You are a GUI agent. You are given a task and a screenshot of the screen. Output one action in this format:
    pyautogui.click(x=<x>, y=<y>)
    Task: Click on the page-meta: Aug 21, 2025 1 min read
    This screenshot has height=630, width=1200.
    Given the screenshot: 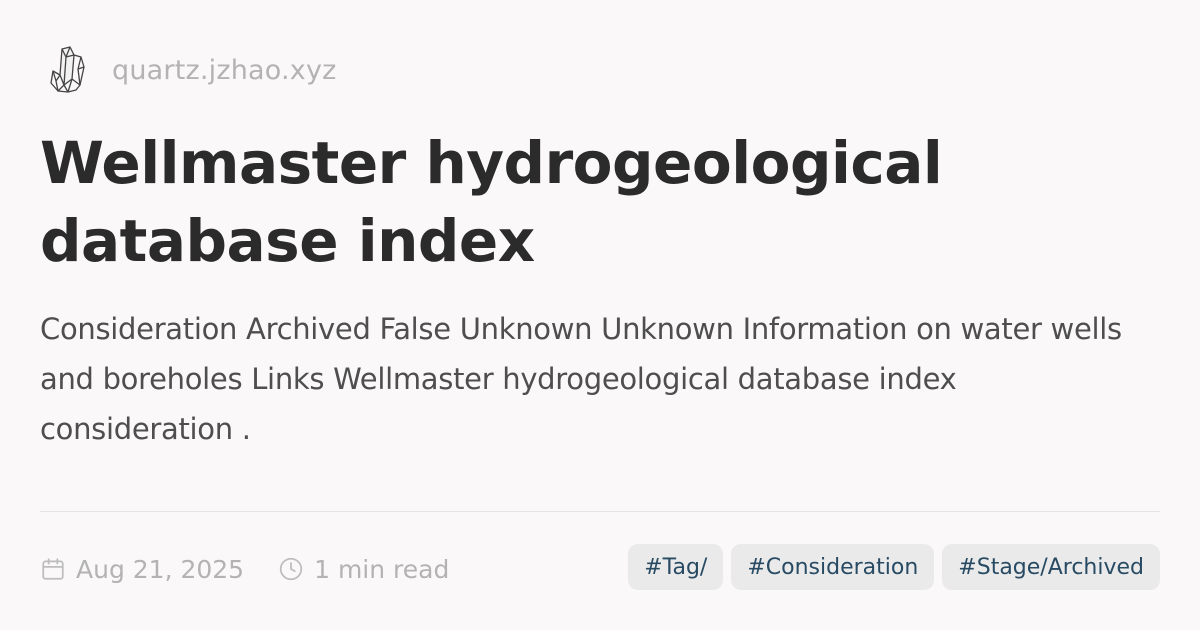 What is the action you would take?
    pyautogui.click(x=261, y=569)
    